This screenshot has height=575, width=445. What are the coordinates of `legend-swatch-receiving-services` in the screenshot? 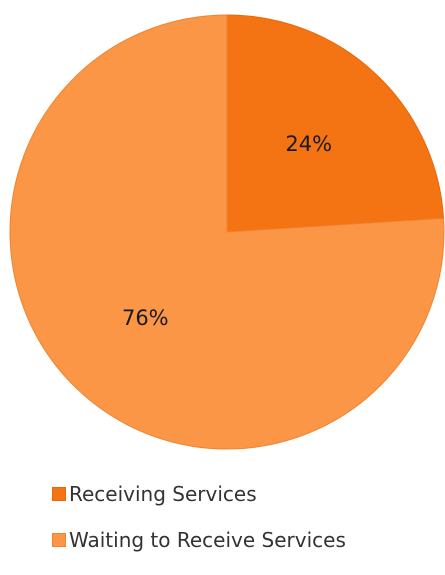 It's located at (59, 494).